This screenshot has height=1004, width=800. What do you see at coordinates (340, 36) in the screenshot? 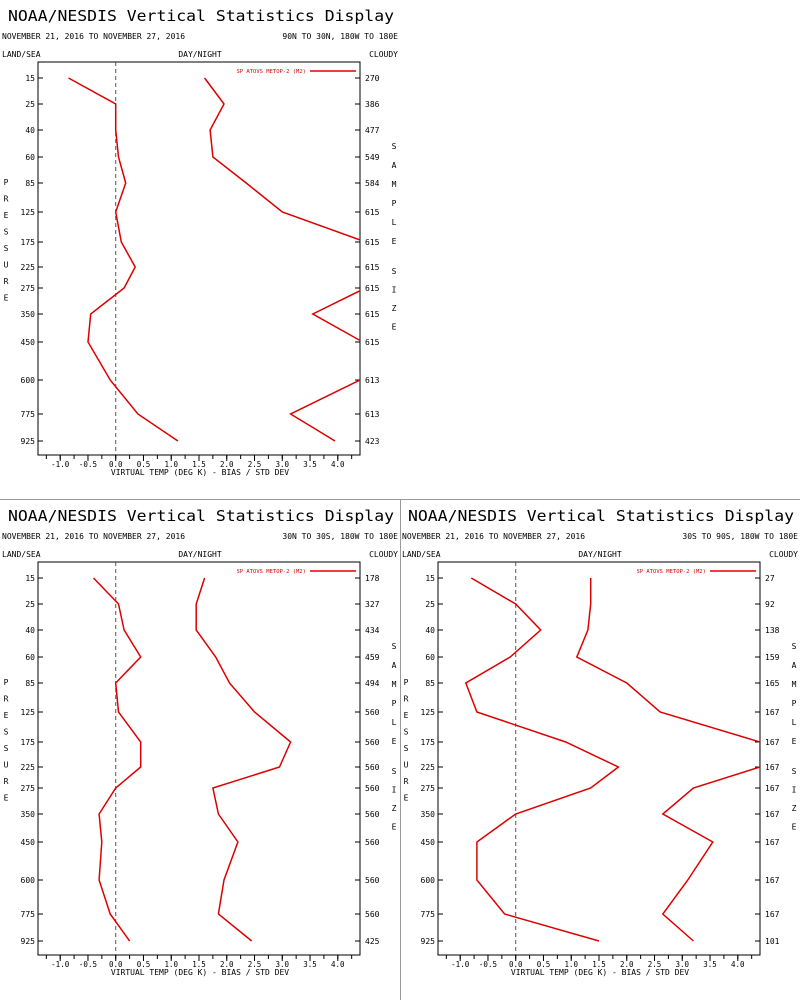
I see `region-label: 90N TO 30N, 180W TO 180E` at bounding box center [340, 36].